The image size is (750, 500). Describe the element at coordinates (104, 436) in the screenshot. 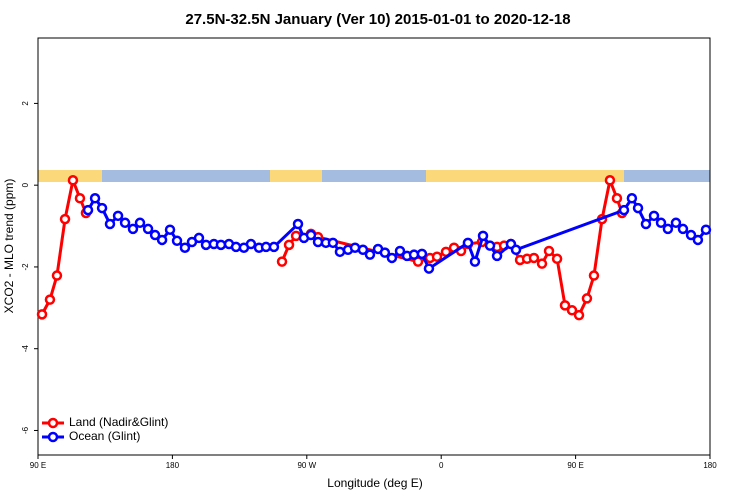

I see `legend-label: Ocean (Glint)` at that location.